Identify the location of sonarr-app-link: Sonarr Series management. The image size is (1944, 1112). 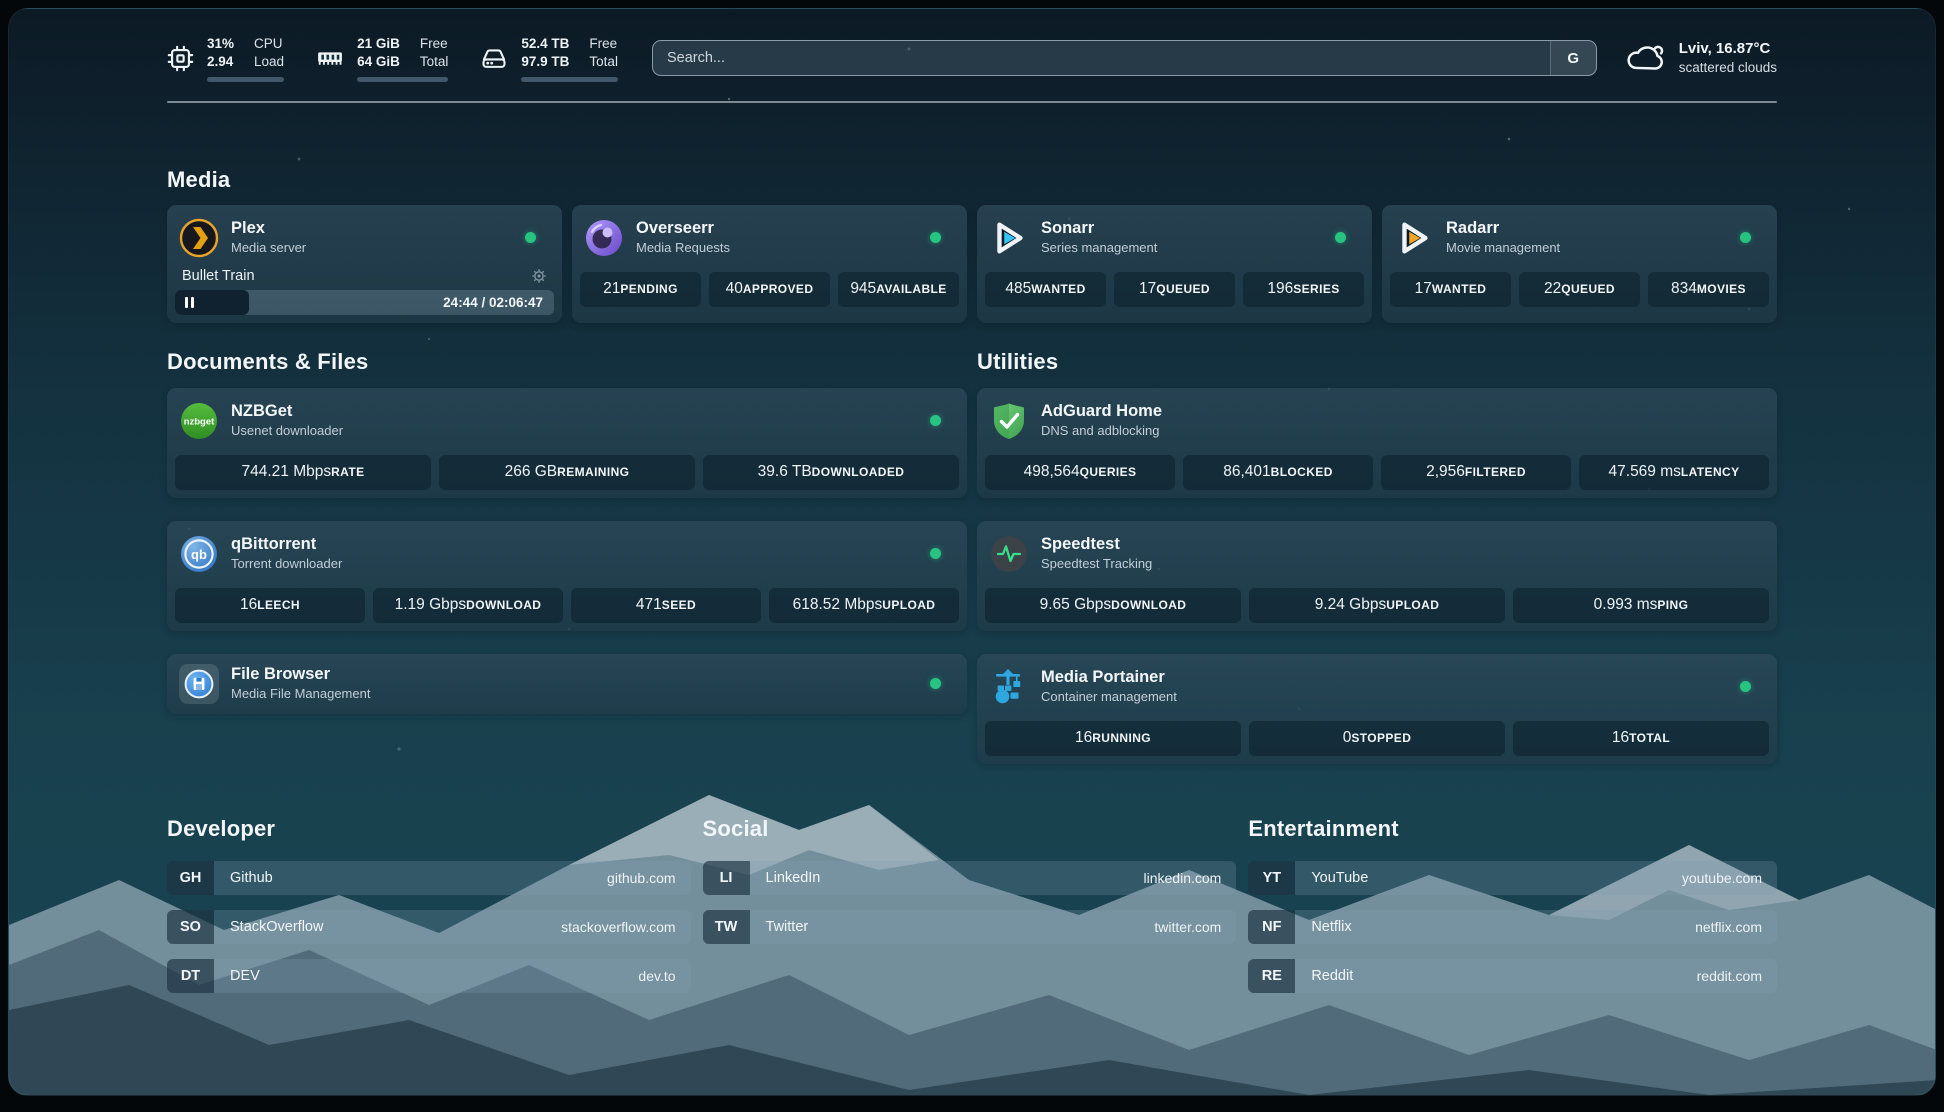
(1174, 238).